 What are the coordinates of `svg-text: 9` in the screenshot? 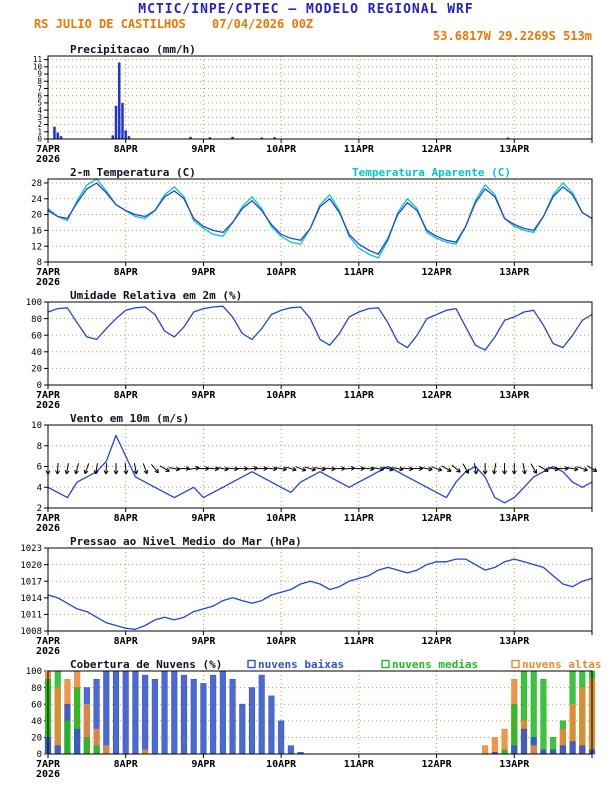 It's located at (39, 74).